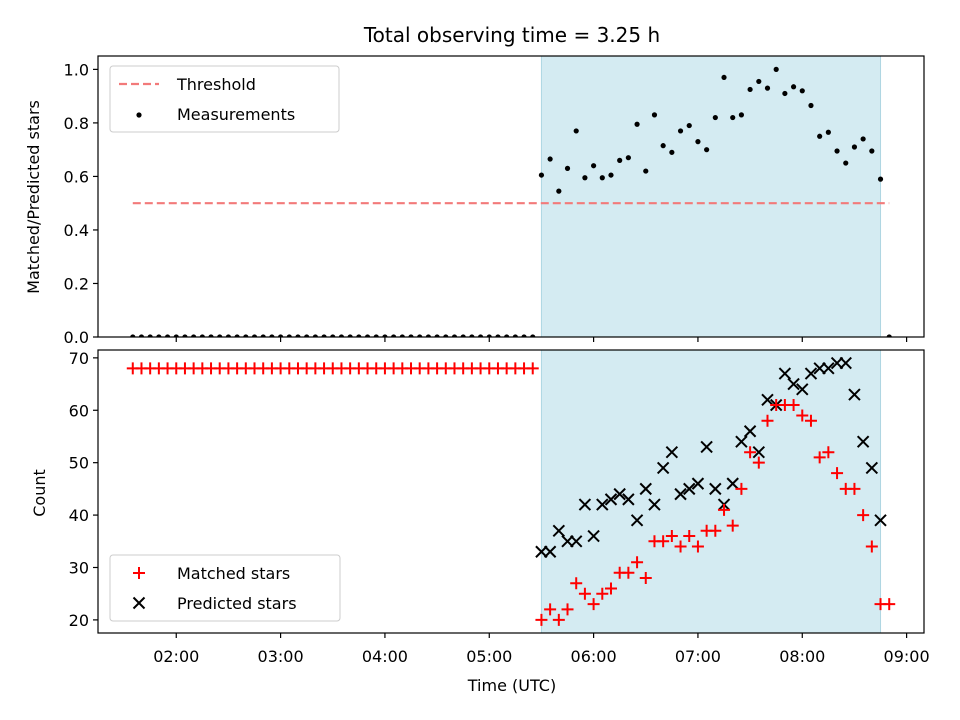 The width and height of the screenshot is (960, 720). I want to click on top-y-tick-label-1: 0.2, so click(76, 283).